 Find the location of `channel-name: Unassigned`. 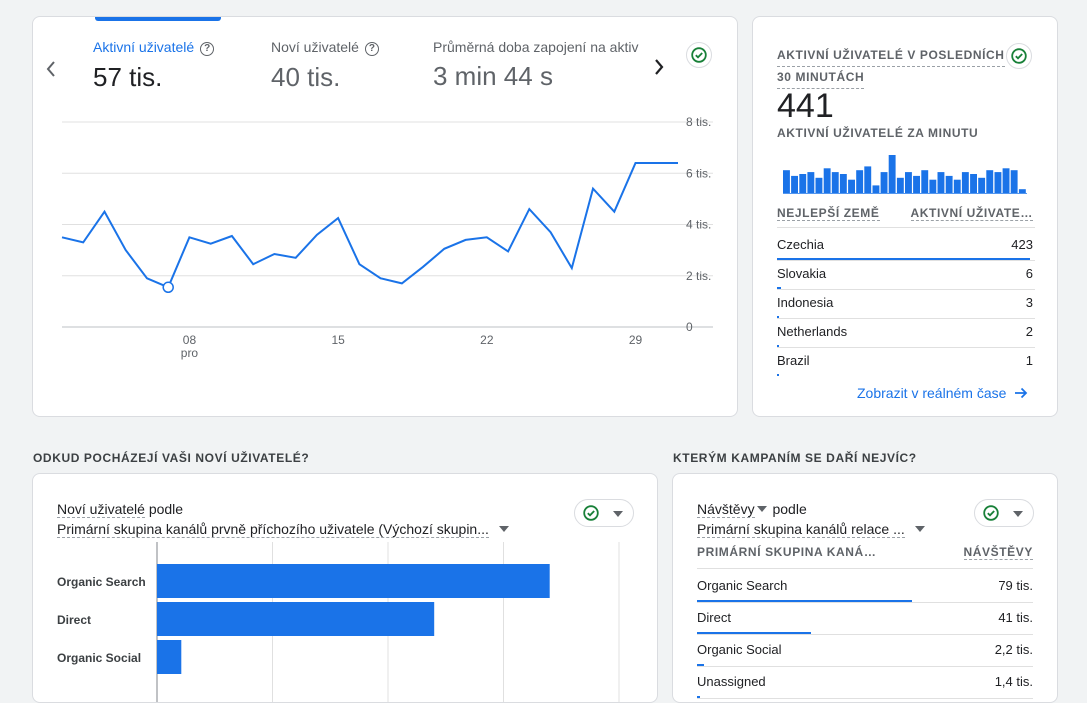

channel-name: Unassigned is located at coordinates (731, 681).